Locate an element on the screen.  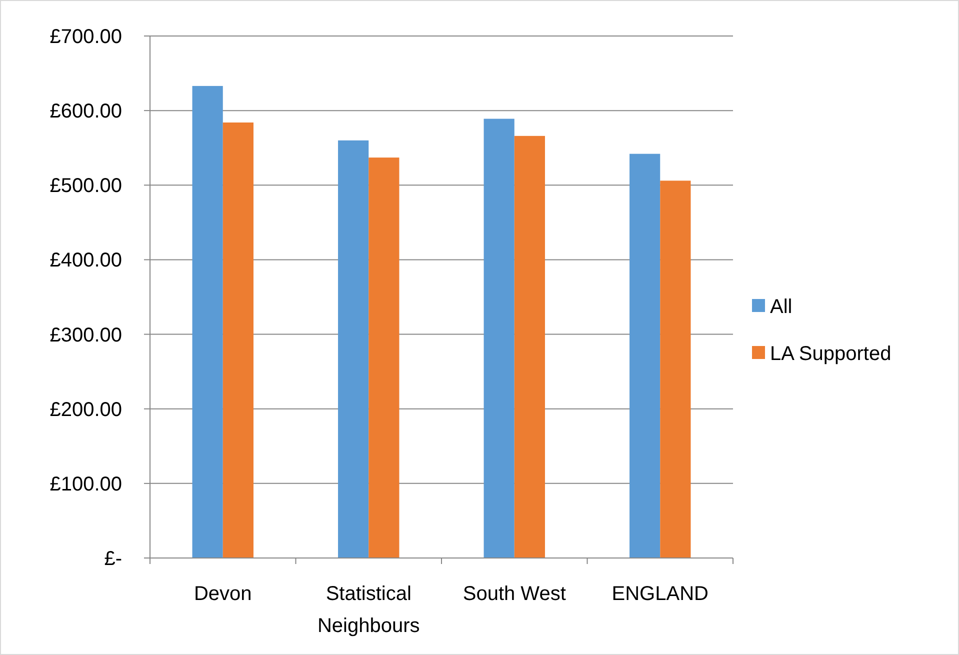
x-tick-label: ENGLAND is located at coordinates (660, 594).